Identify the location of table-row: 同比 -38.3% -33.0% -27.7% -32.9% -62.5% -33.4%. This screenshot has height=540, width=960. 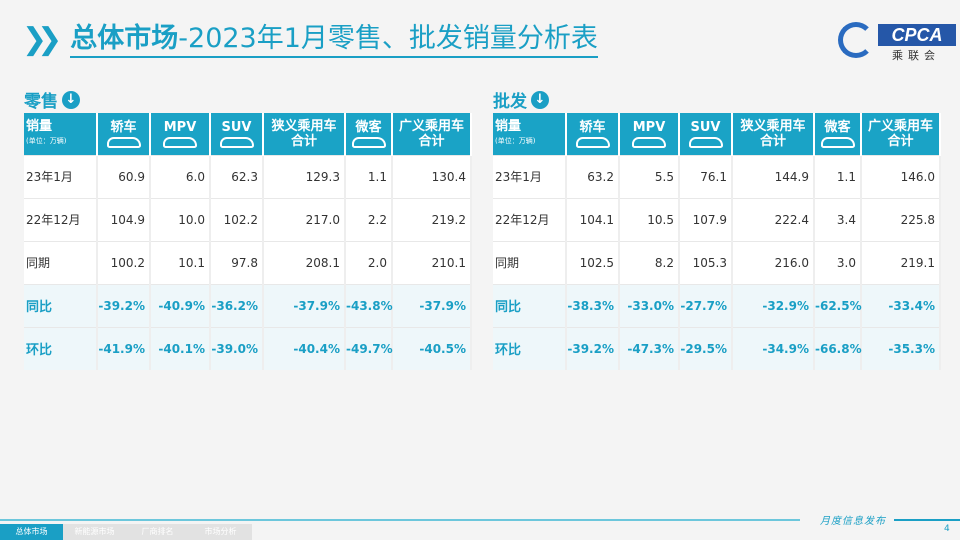
(717, 305).